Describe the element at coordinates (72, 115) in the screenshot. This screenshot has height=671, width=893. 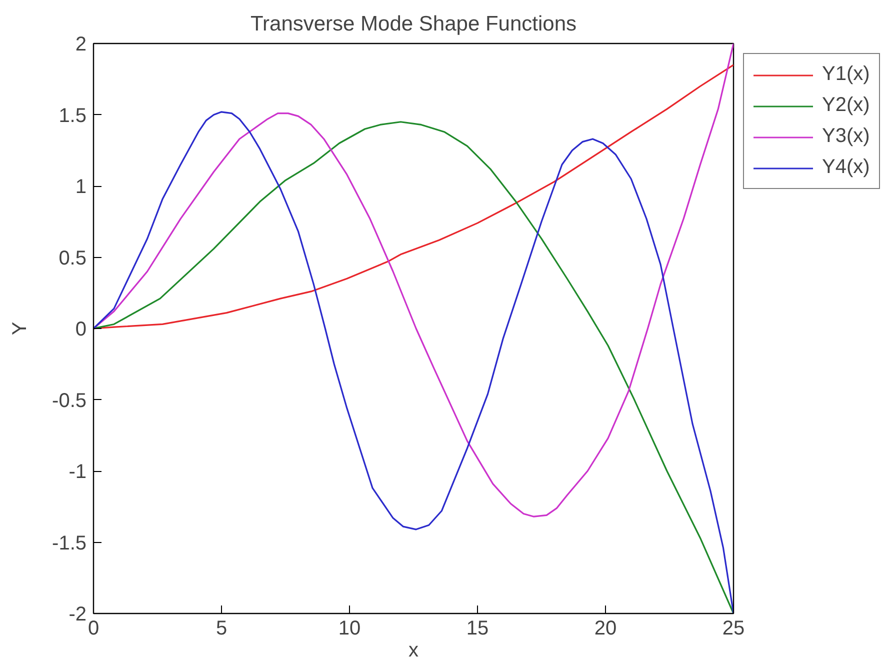
I see `y-tick-label: 1.5` at that location.